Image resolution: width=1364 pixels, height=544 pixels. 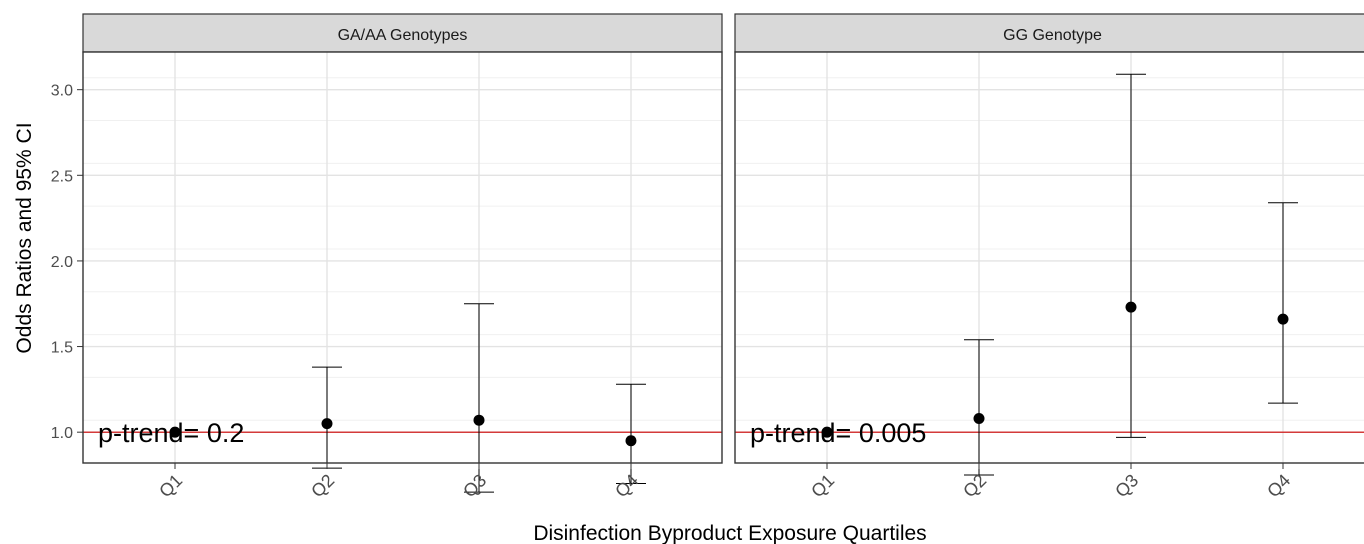 I want to click on y-axis-title: Odds Ratios and 95% CI, so click(x=24, y=237).